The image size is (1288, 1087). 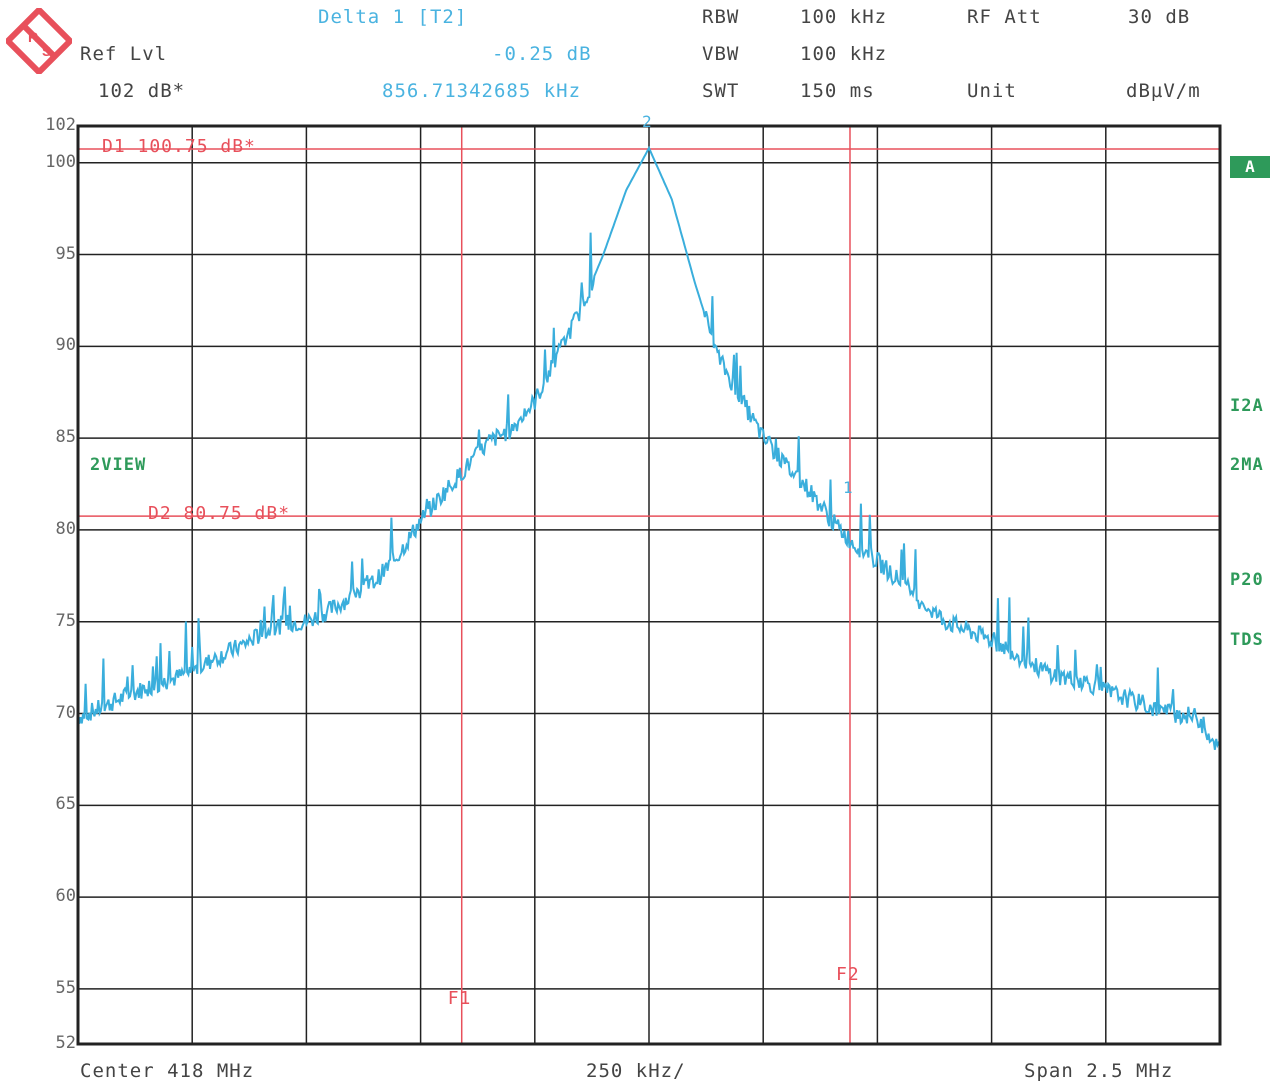 I want to click on rf-att-label: RF Att, so click(x=1004, y=17).